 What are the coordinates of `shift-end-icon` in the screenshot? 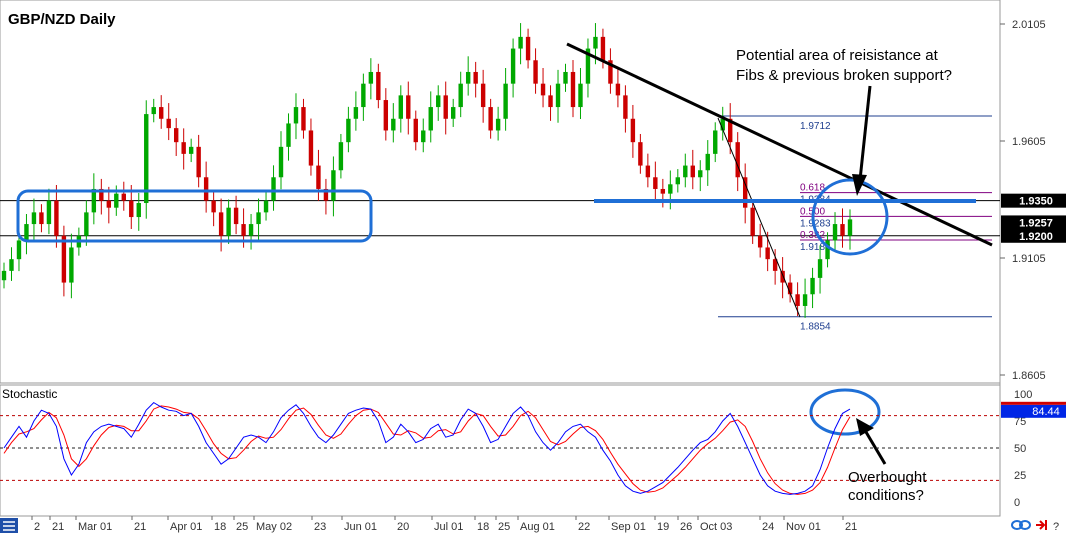 It's located at (1041, 525).